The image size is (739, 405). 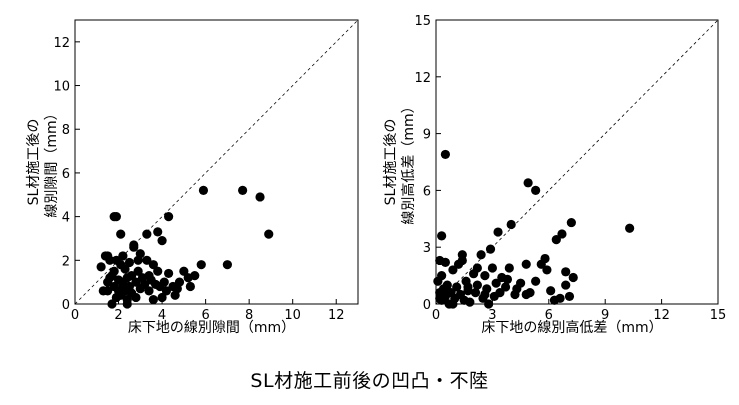 What do you see at coordinates (162, 315) in the screenshot?
I see `x-tick-label: 4` at bounding box center [162, 315].